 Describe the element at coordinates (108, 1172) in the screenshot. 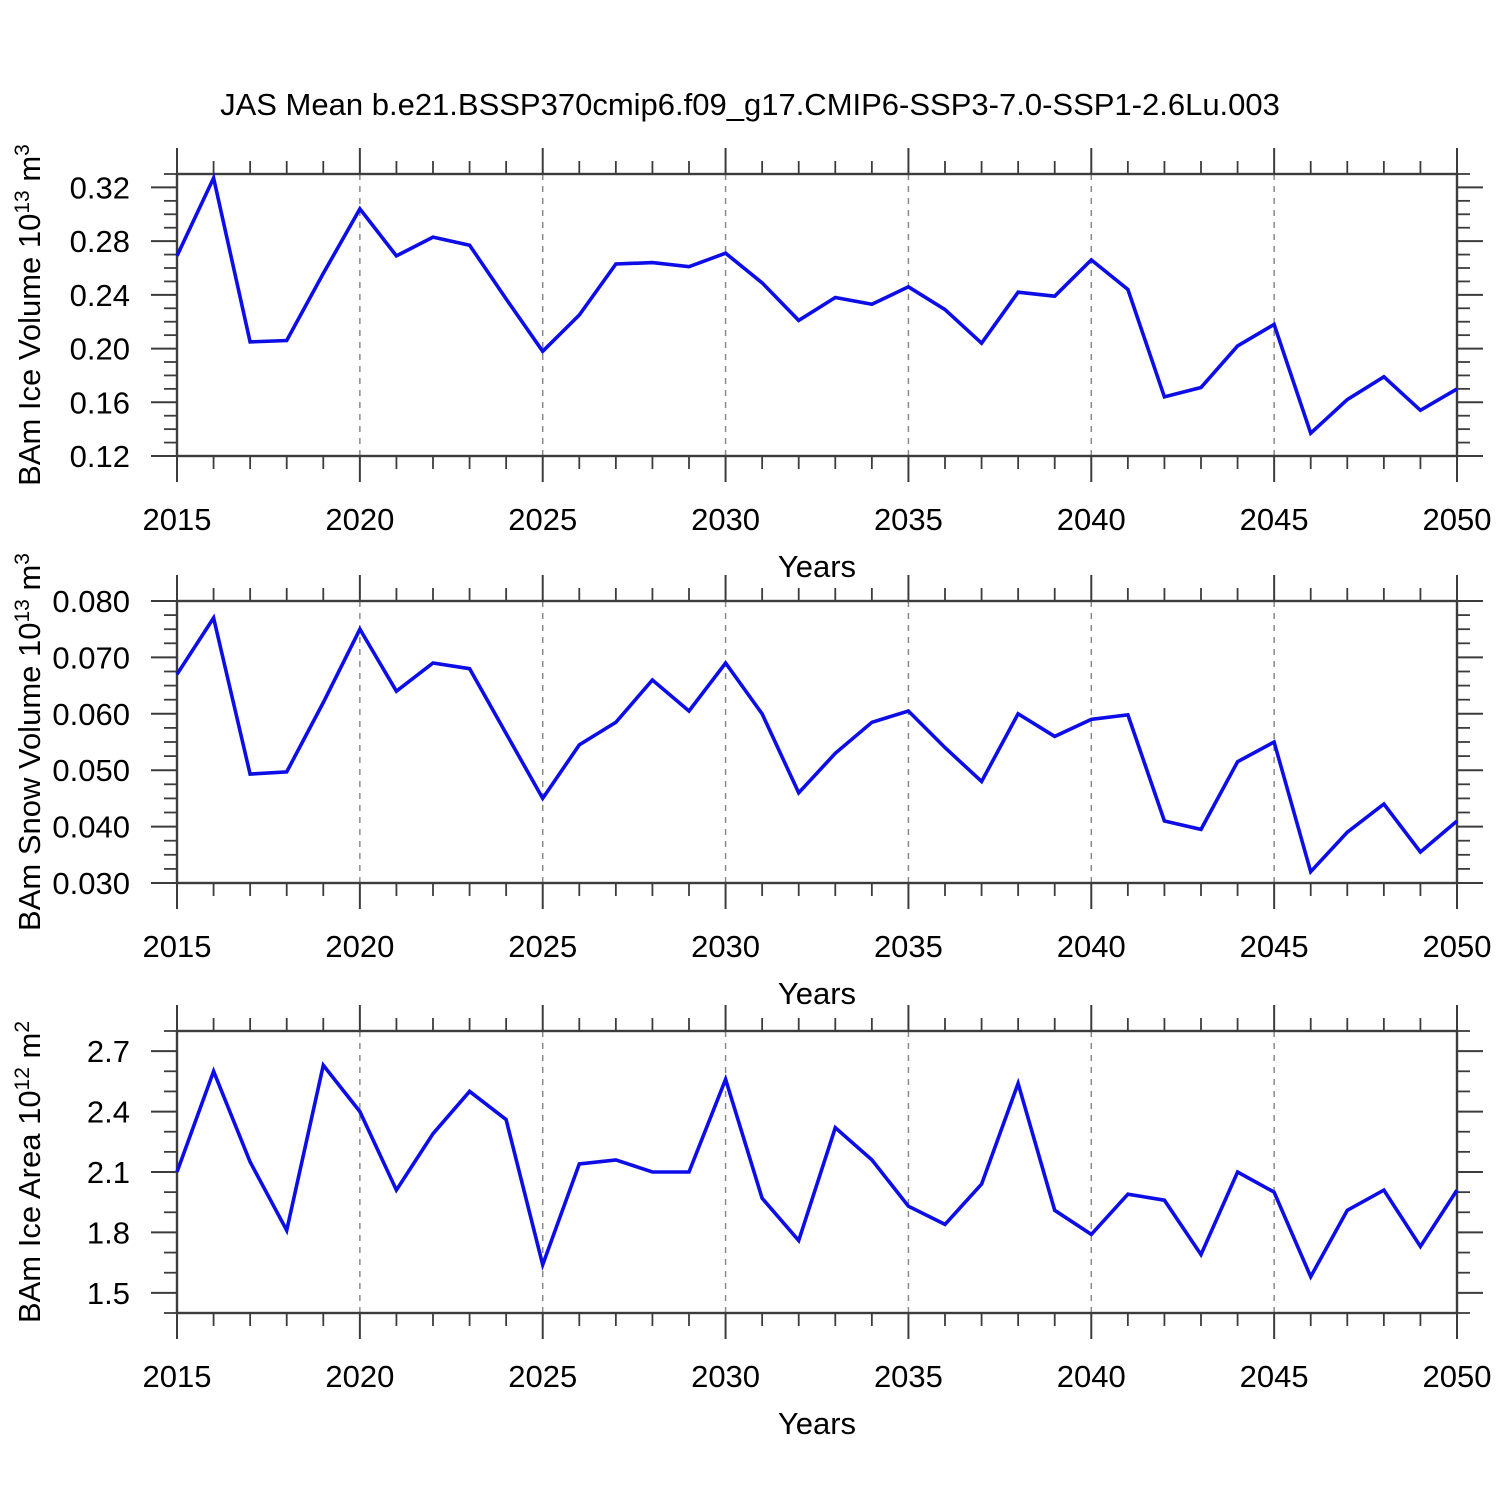

I see `bam-ice-area-ytick-label: 2.1` at that location.